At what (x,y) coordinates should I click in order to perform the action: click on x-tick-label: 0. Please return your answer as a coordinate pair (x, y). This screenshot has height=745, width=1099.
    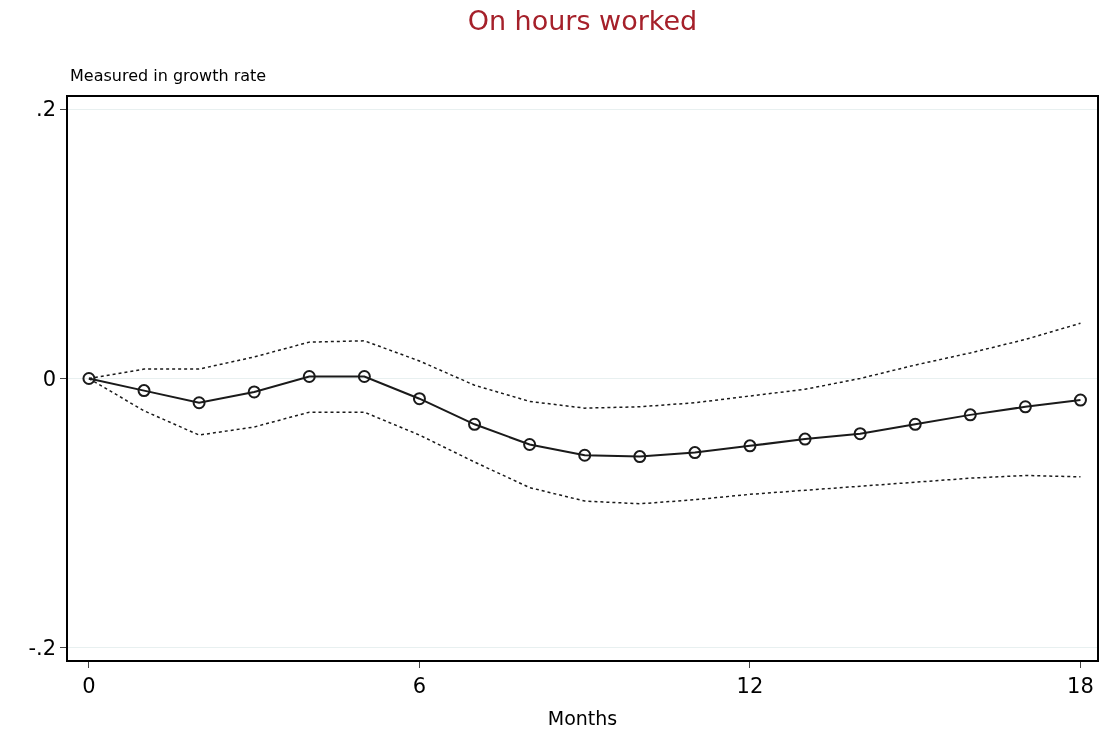
    Looking at the image, I should click on (89, 685).